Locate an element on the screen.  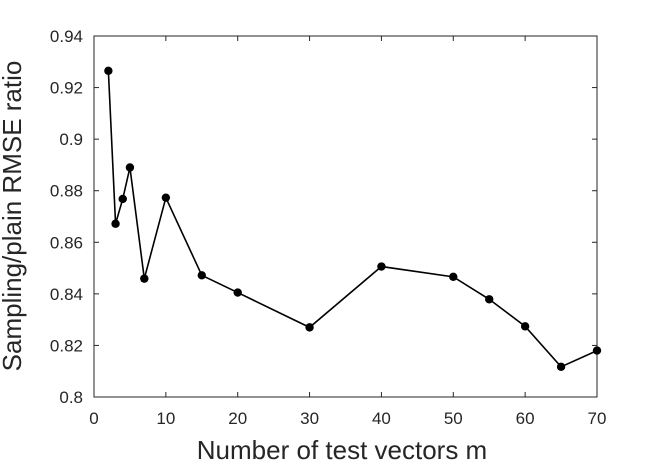
y-tick-label: 0.9 is located at coordinates (71, 139).